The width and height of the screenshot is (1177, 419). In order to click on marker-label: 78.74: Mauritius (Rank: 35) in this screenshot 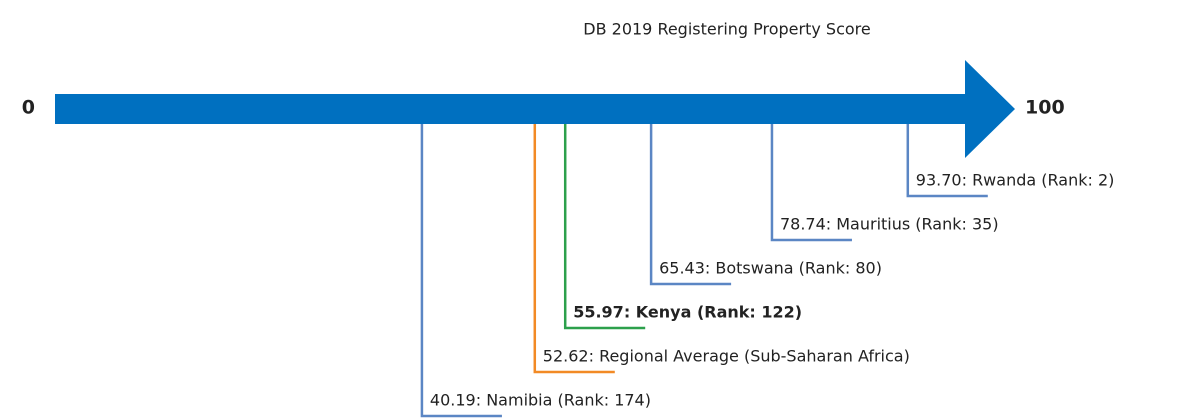, I will do `click(889, 224)`.